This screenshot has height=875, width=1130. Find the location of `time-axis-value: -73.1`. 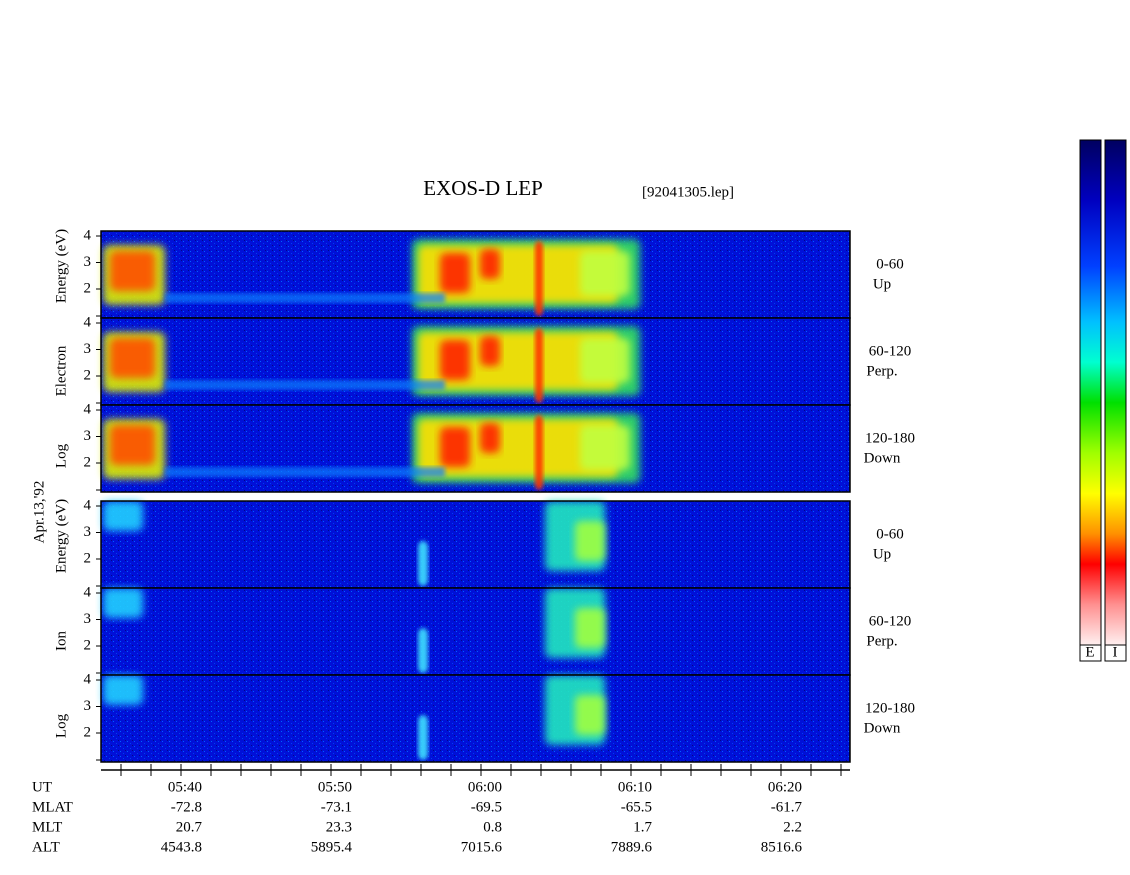

time-axis-value: -73.1 is located at coordinates (336, 807).